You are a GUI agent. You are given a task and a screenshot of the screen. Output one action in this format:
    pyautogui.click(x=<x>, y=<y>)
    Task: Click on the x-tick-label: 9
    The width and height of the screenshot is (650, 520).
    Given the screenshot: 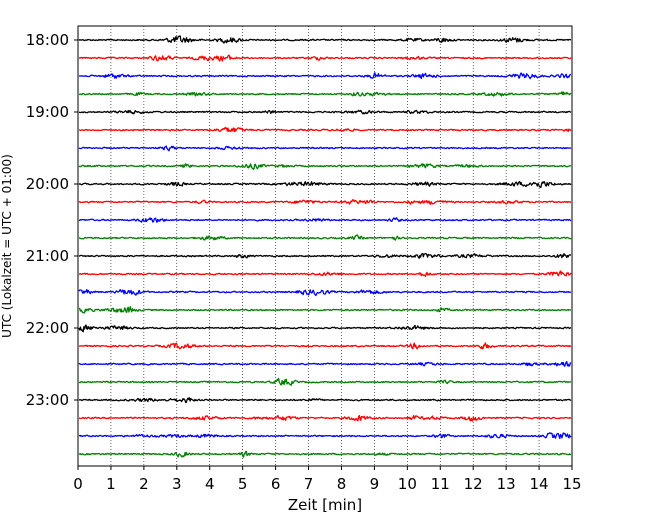 What is the action you would take?
    pyautogui.click(x=375, y=484)
    